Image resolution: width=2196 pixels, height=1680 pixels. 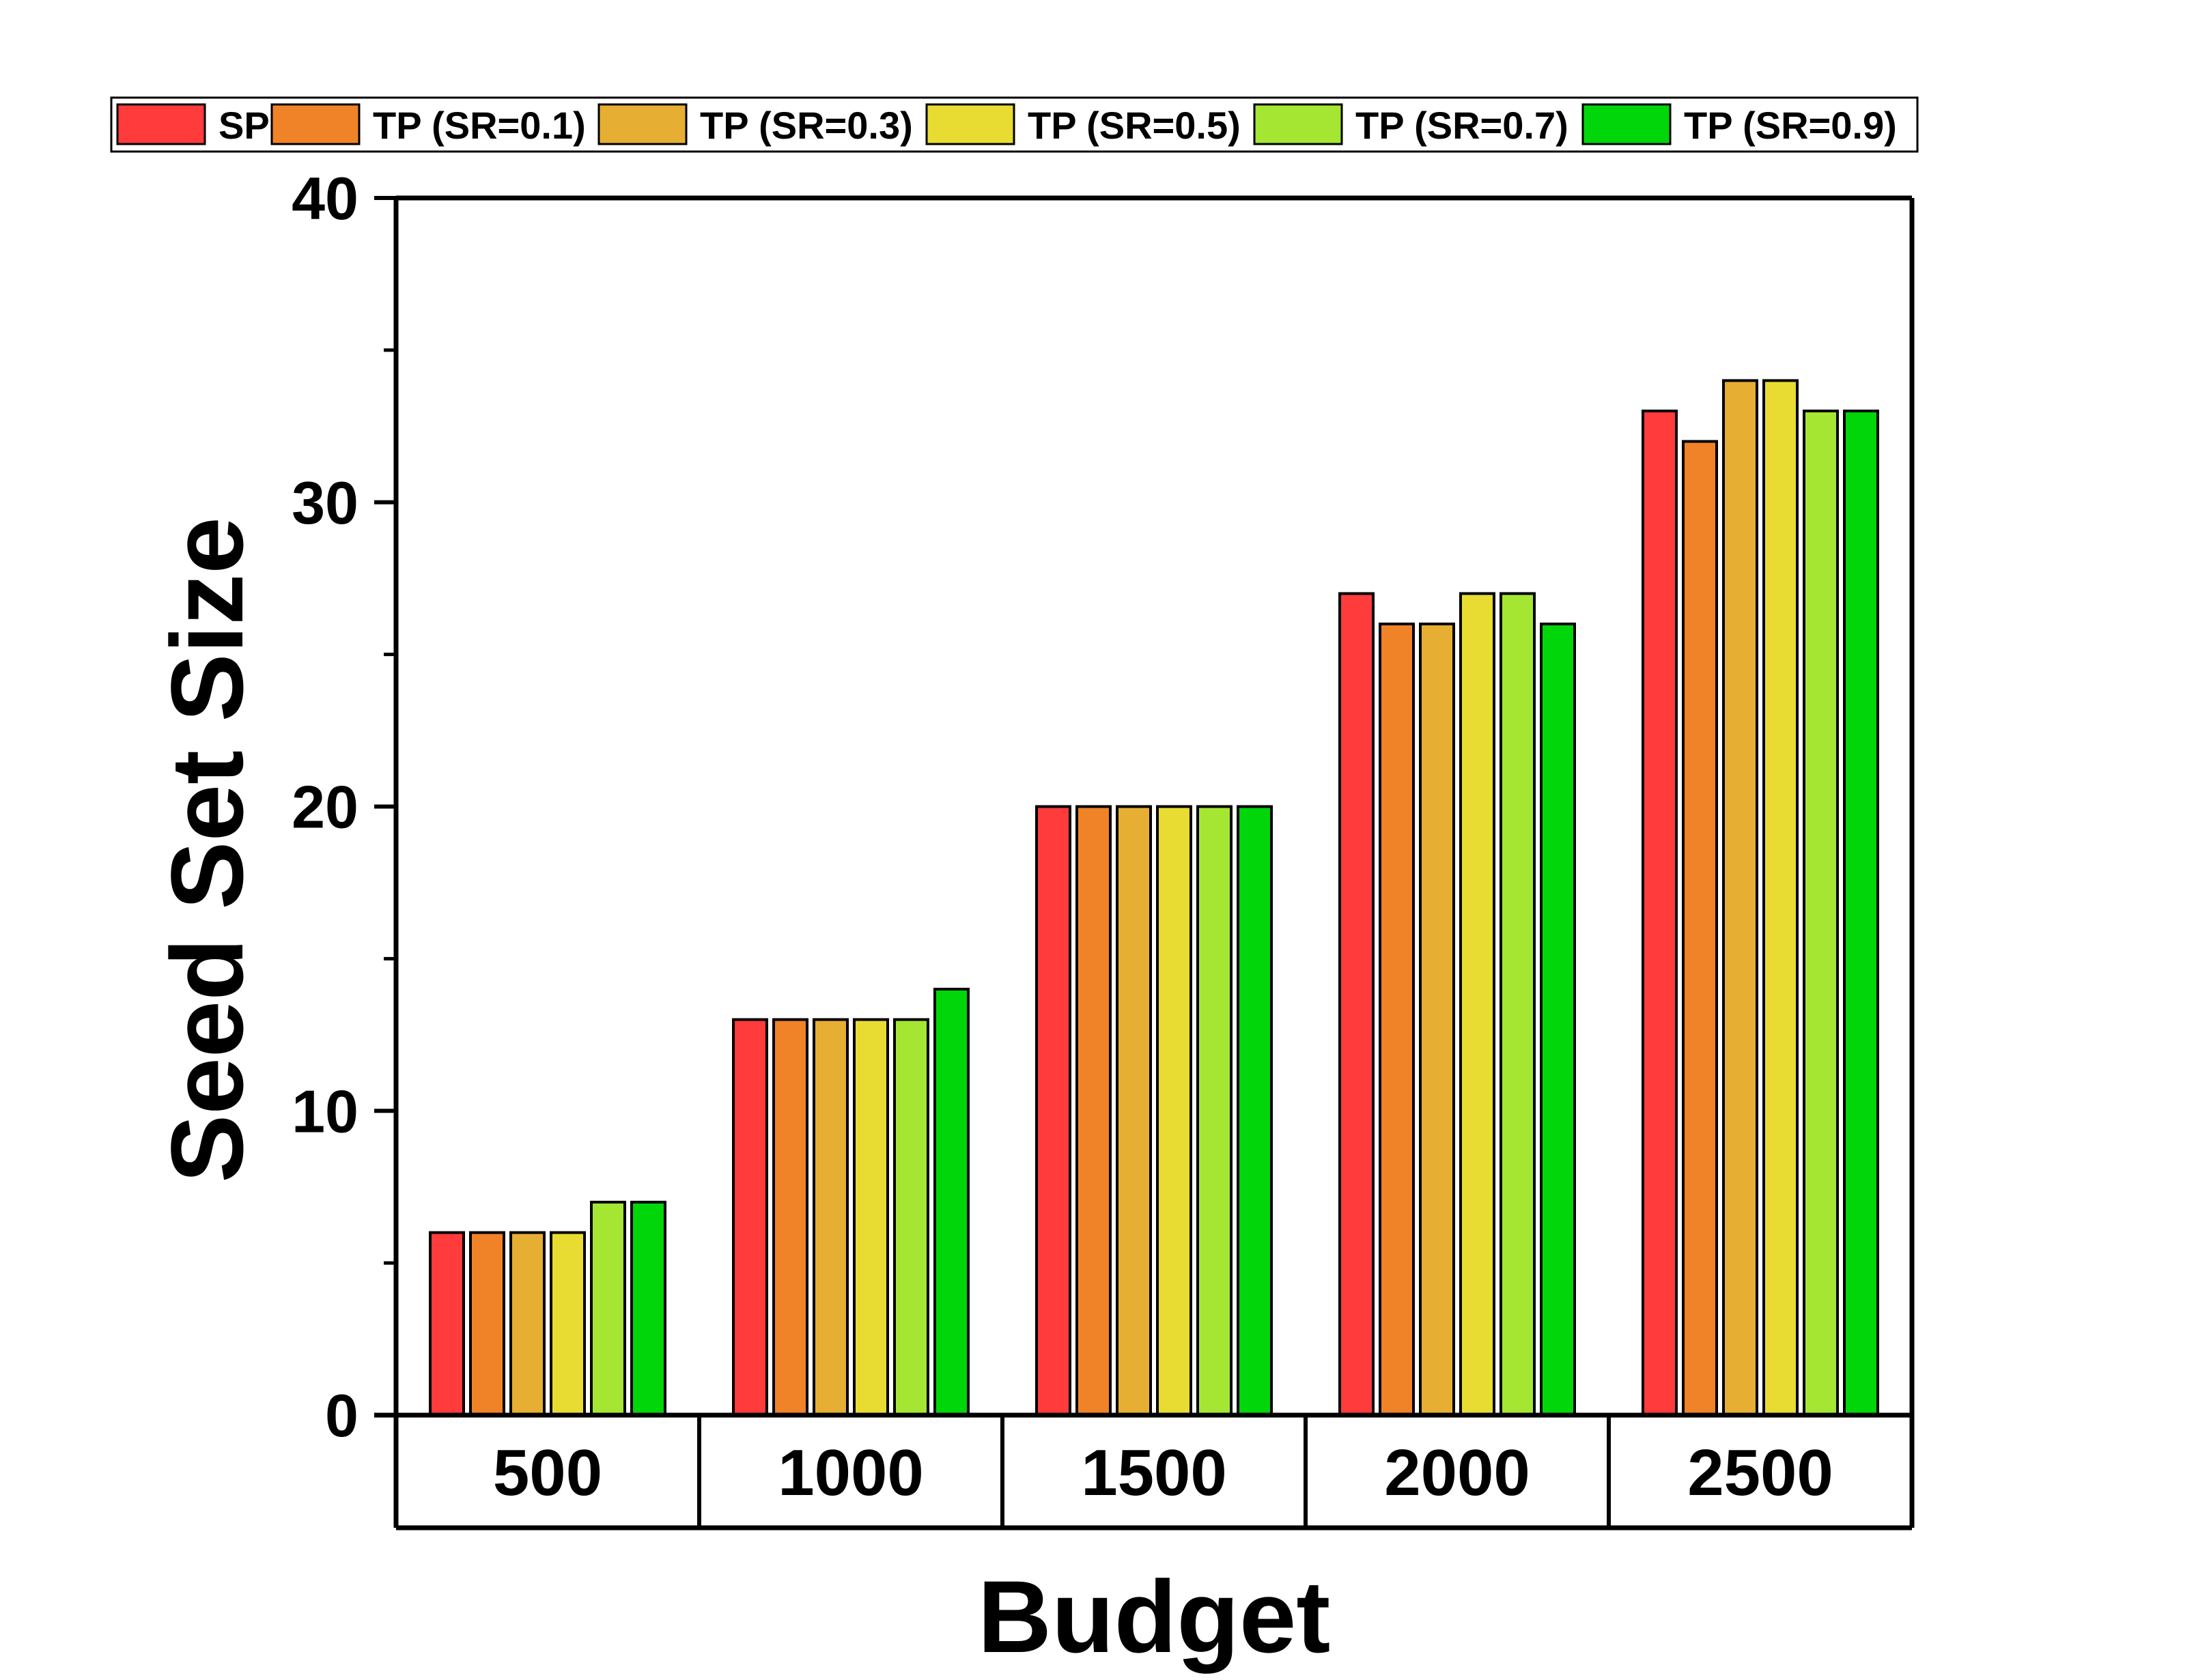 What do you see at coordinates (851, 1472) in the screenshot?
I see `x-category-label: 1000` at bounding box center [851, 1472].